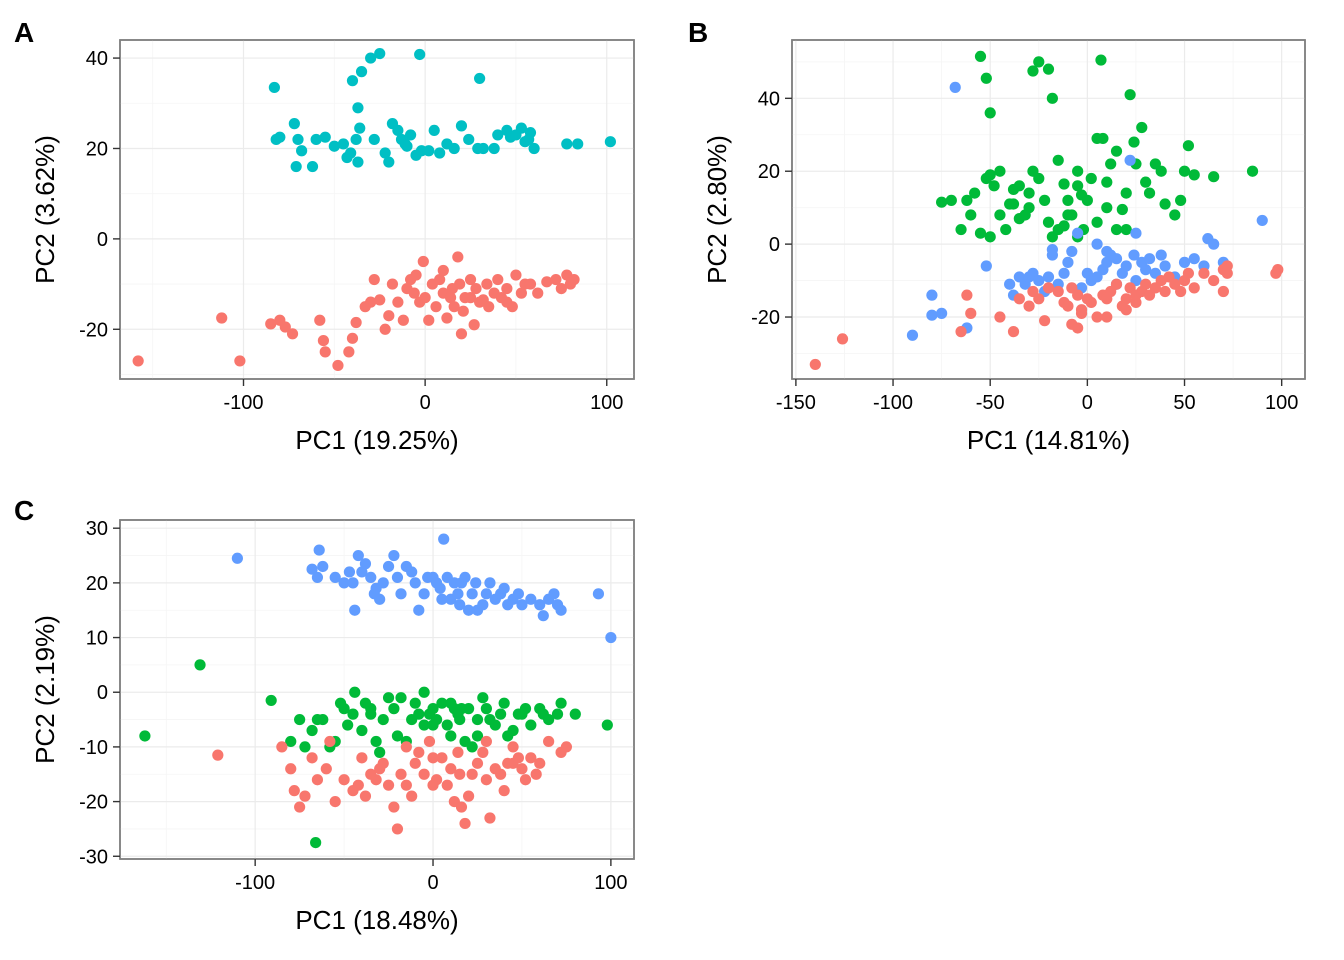 This screenshot has width=1344, height=960. Describe the element at coordinates (425, 403) in the screenshot. I see `x-tick-label: 0` at that location.